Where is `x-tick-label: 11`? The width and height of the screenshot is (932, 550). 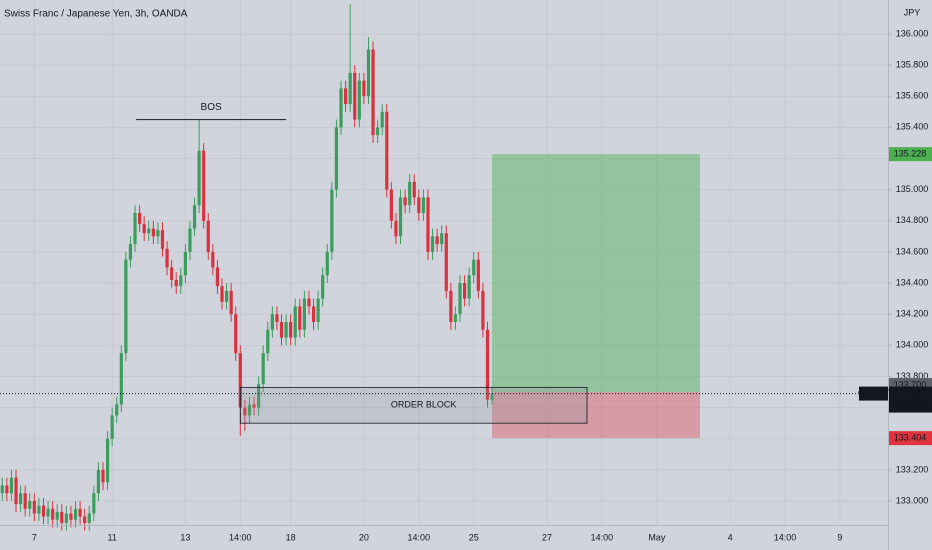 x-tick-label: 11 is located at coordinates (111, 537).